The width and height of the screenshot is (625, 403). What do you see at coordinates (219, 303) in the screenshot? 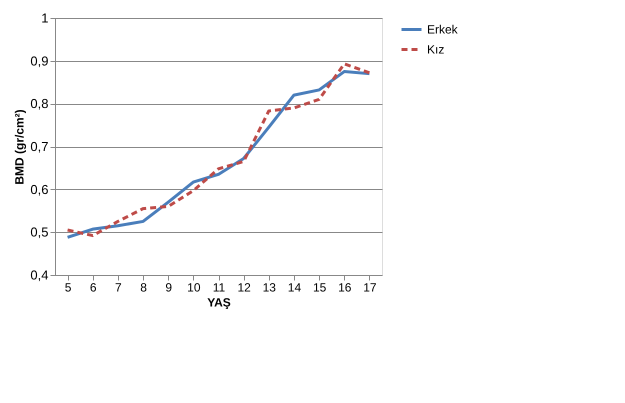
I see `x-axis-title: YAŞ` at bounding box center [219, 303].